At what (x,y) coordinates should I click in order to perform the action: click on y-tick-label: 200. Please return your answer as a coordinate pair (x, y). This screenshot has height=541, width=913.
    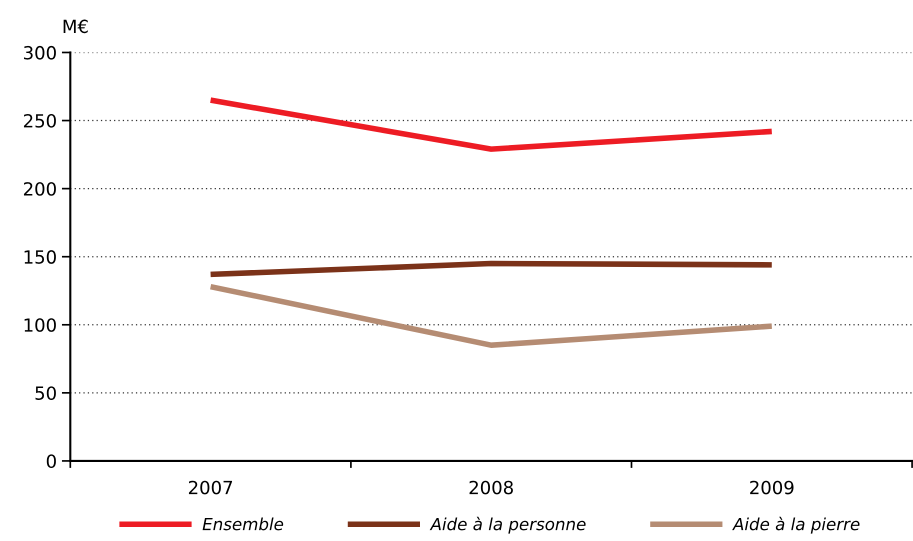
    Looking at the image, I should click on (40, 189).